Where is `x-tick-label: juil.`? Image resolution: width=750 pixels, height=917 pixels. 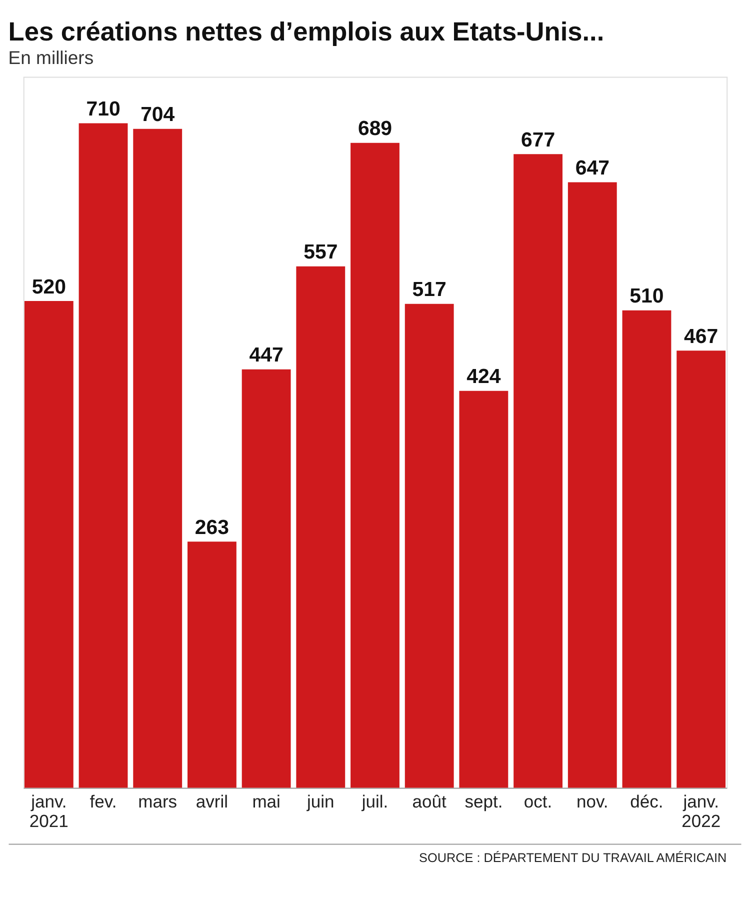
x-tick-label: juil. is located at coordinates (374, 802).